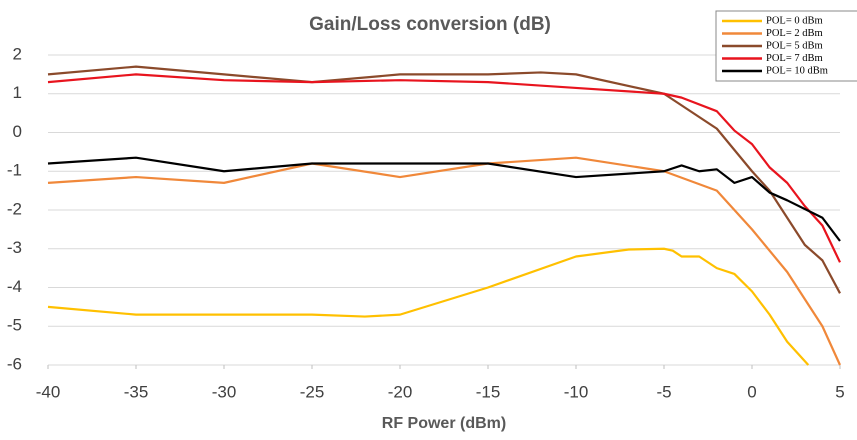 The height and width of the screenshot is (440, 857). I want to click on x-tick-label: 0, so click(751, 391).